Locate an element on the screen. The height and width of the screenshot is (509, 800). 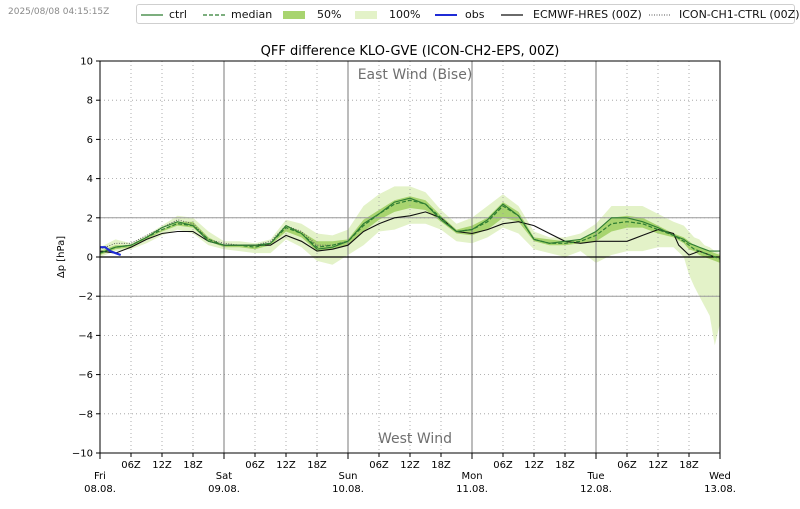
band50-swatch is located at coordinates (294, 15).